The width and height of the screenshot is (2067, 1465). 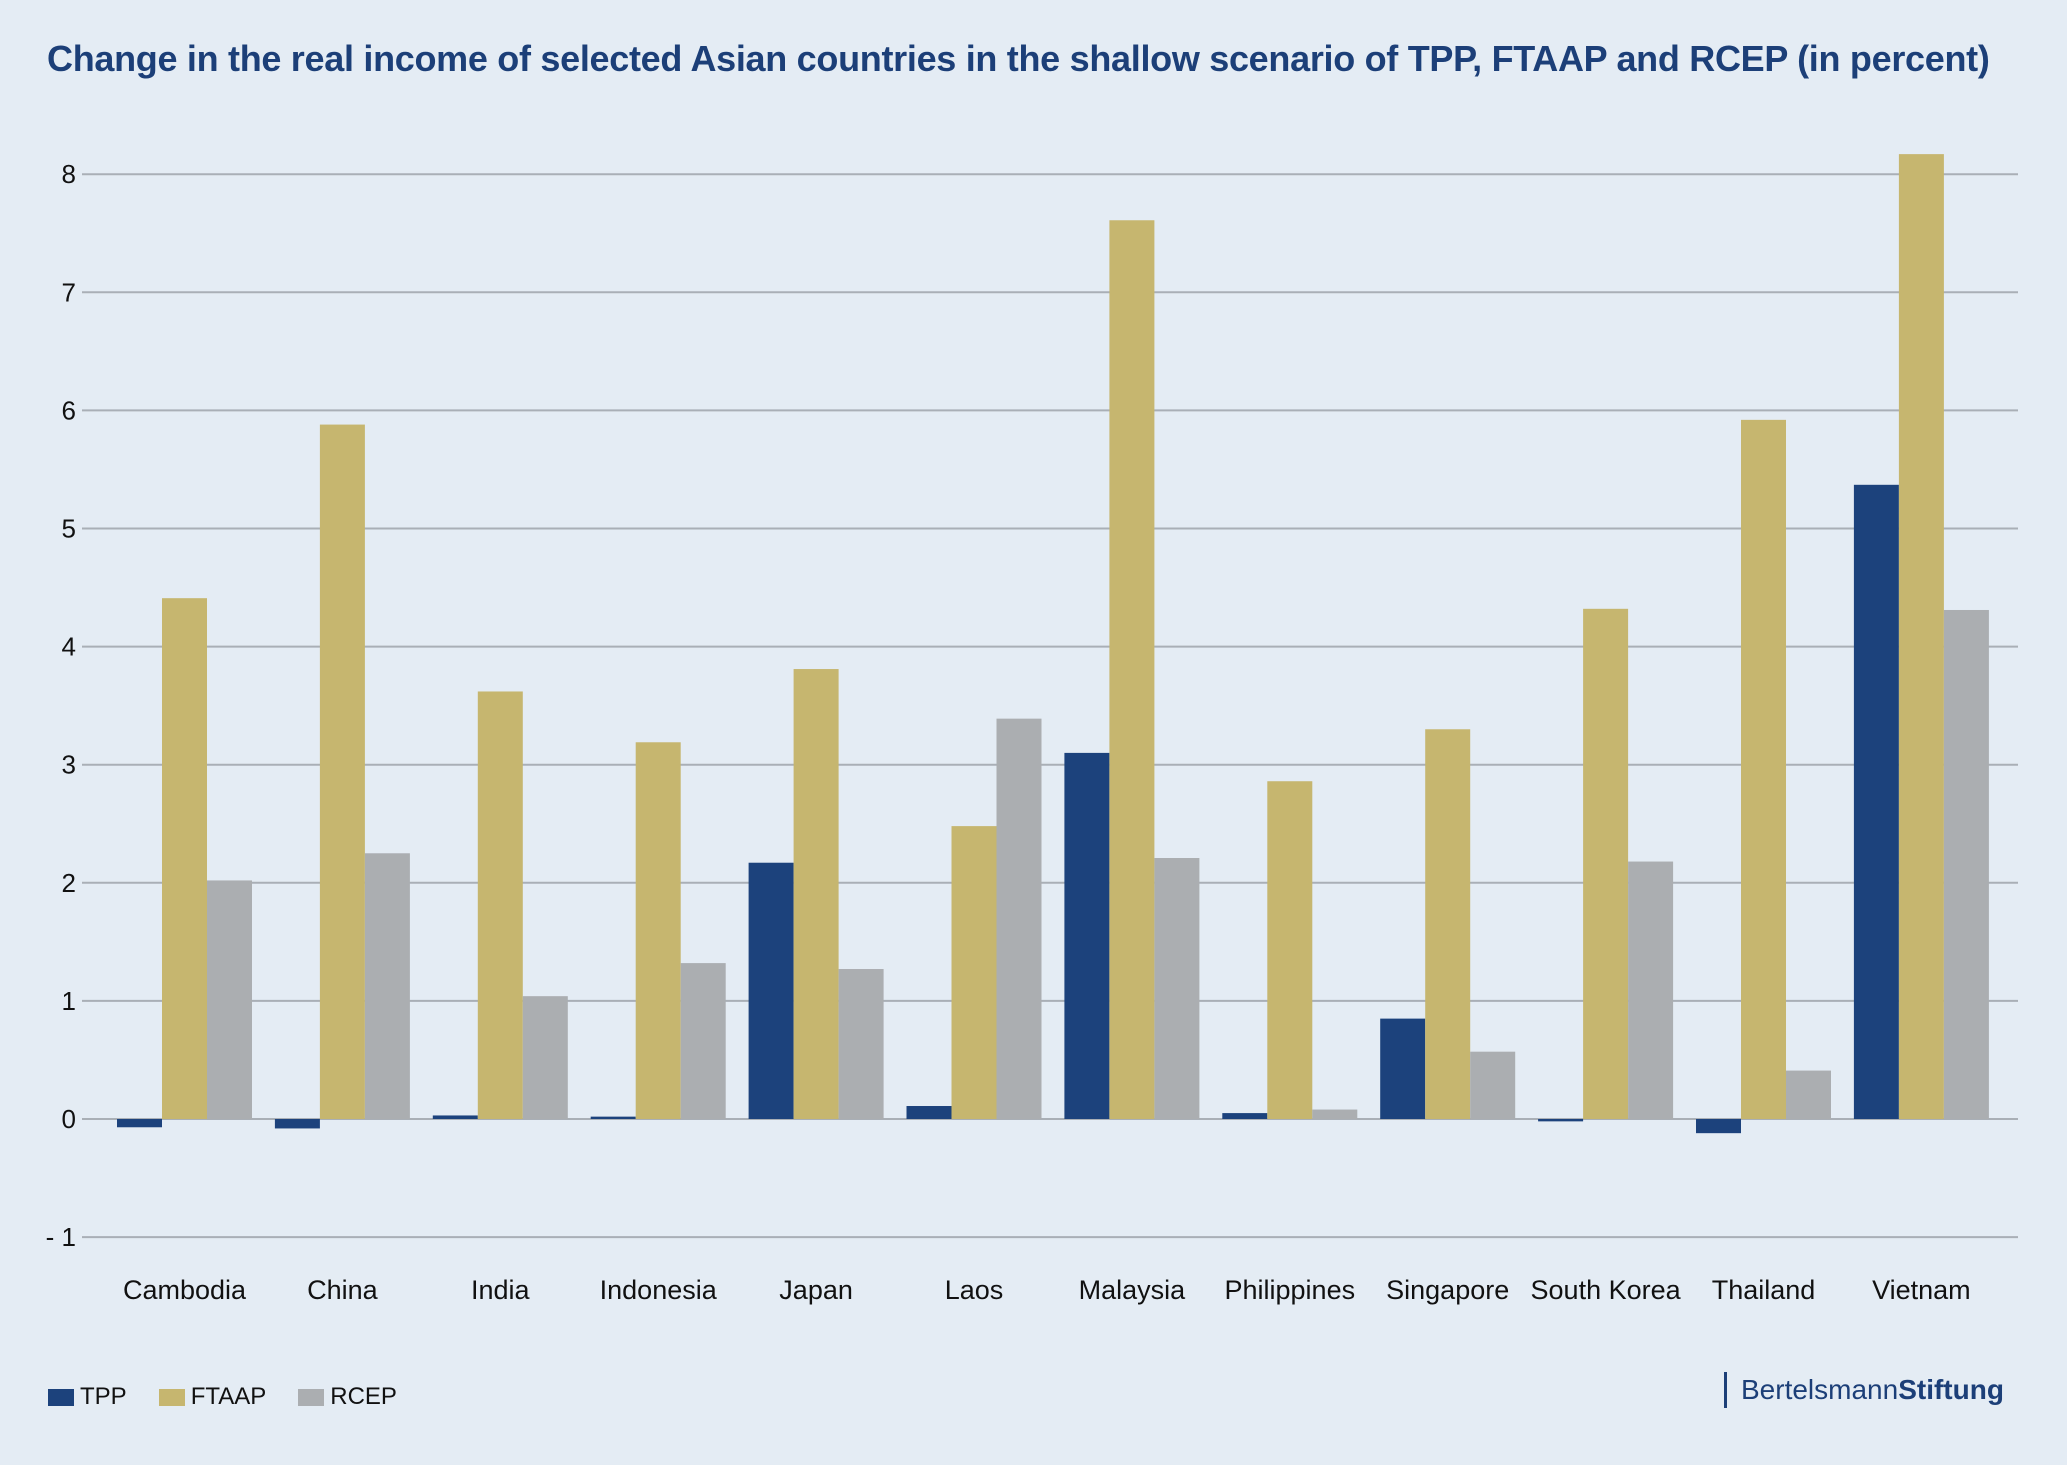 What do you see at coordinates (69, 1001) in the screenshot?
I see `y-tick-label: 1` at bounding box center [69, 1001].